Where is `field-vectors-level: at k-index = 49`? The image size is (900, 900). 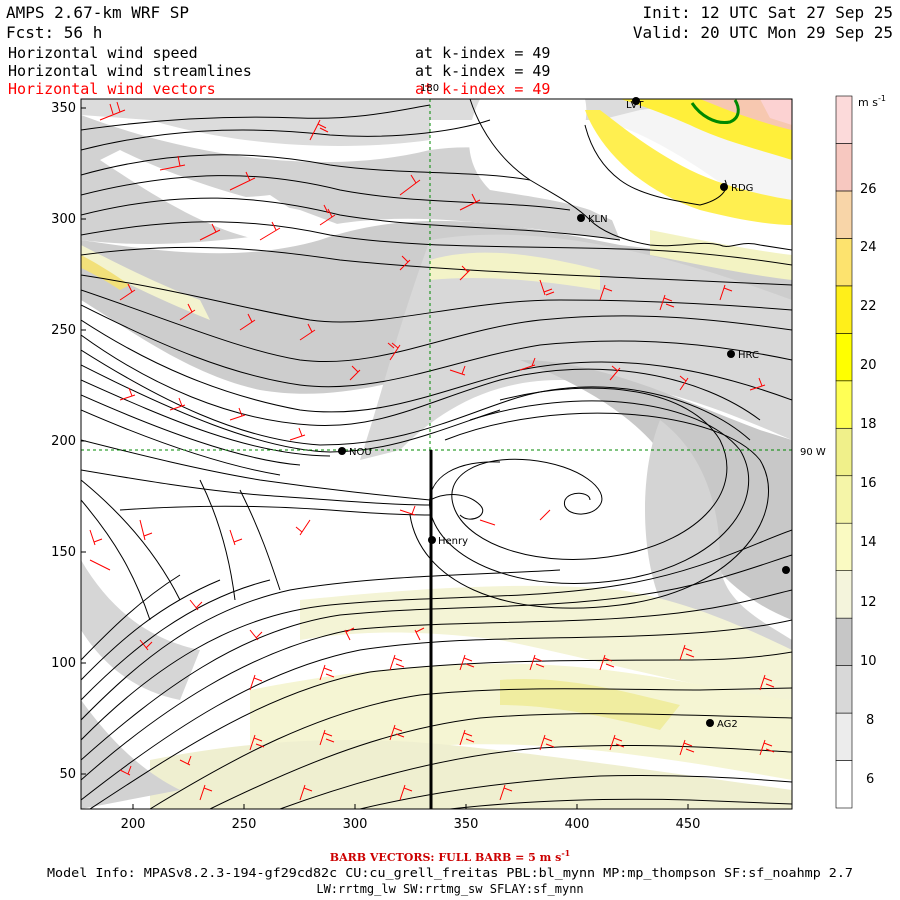
field-vectors-level: at k-index = 49 is located at coordinates (482, 89).